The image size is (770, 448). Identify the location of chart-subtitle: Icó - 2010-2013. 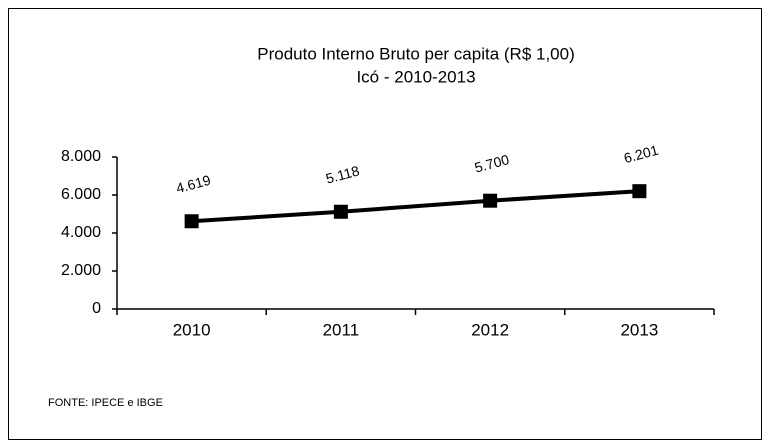
(415, 76).